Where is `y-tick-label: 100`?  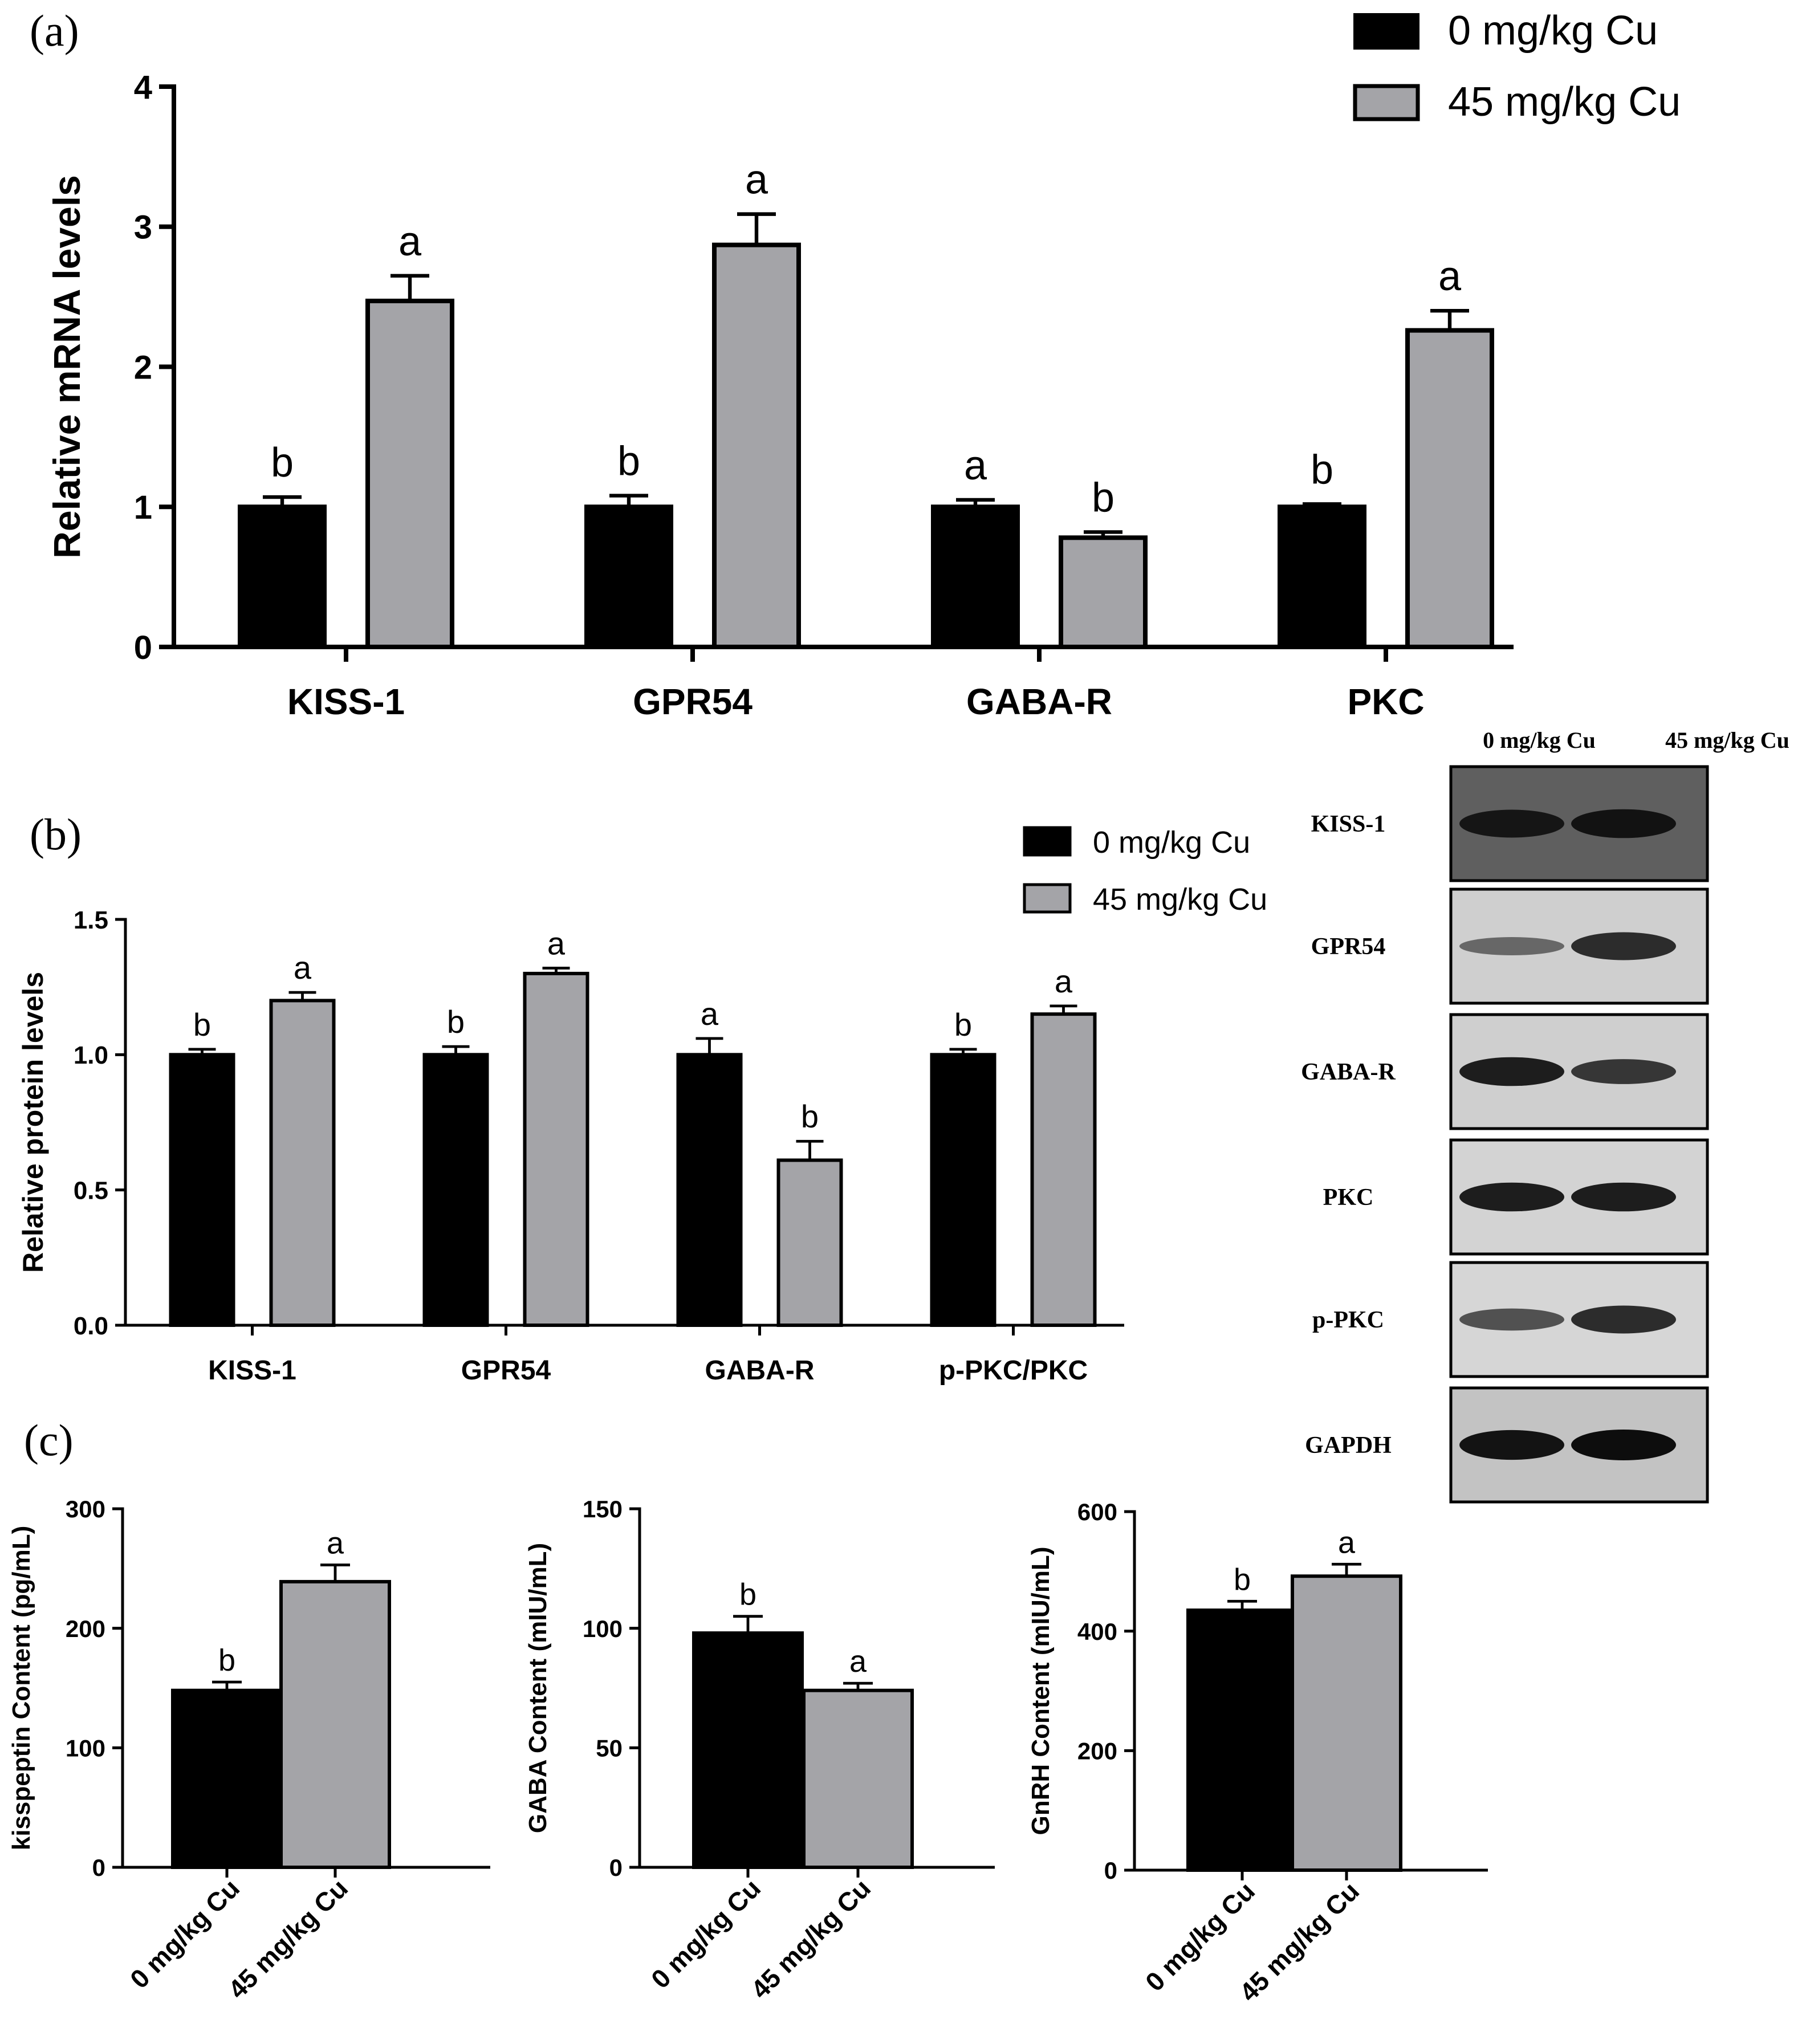
y-tick-label: 100 is located at coordinates (603, 1629).